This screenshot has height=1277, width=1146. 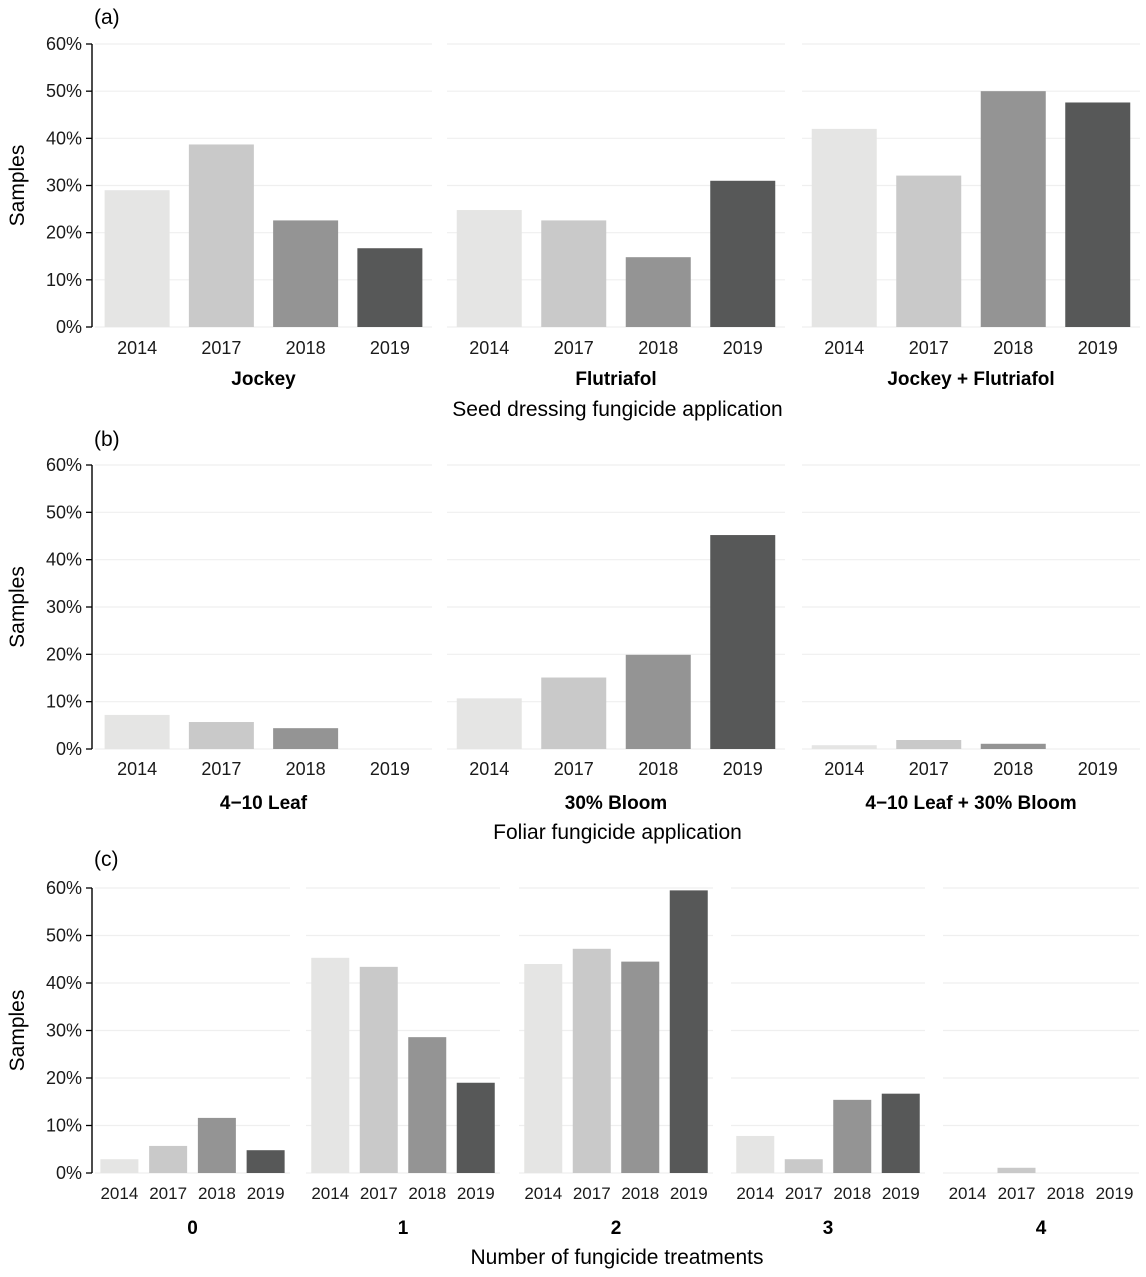 I want to click on panel-tag: (a), so click(x=107, y=17).